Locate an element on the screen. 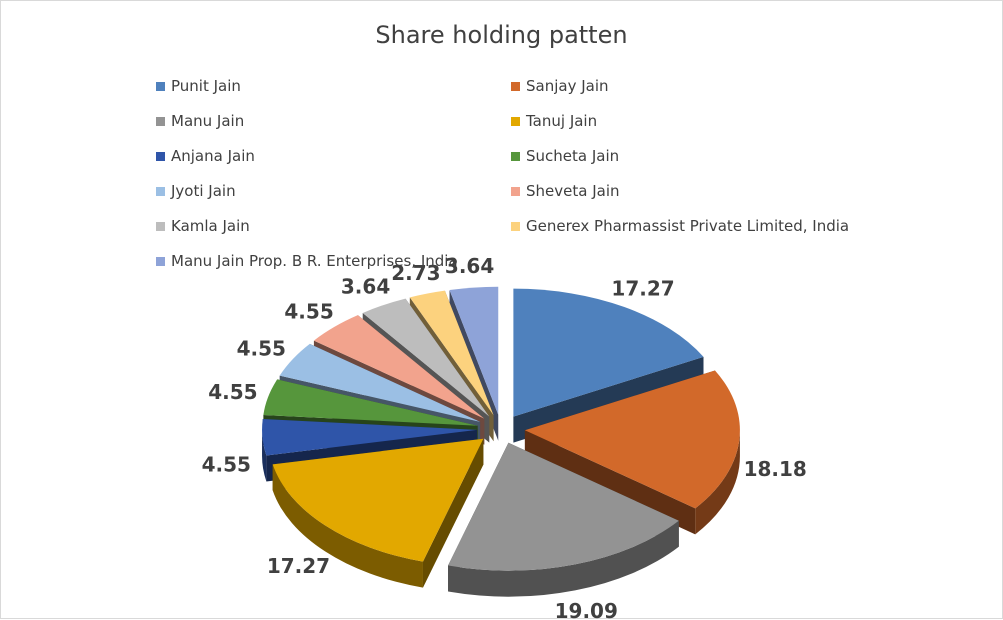  legend-item: Jyoti Jain is located at coordinates (196, 191).